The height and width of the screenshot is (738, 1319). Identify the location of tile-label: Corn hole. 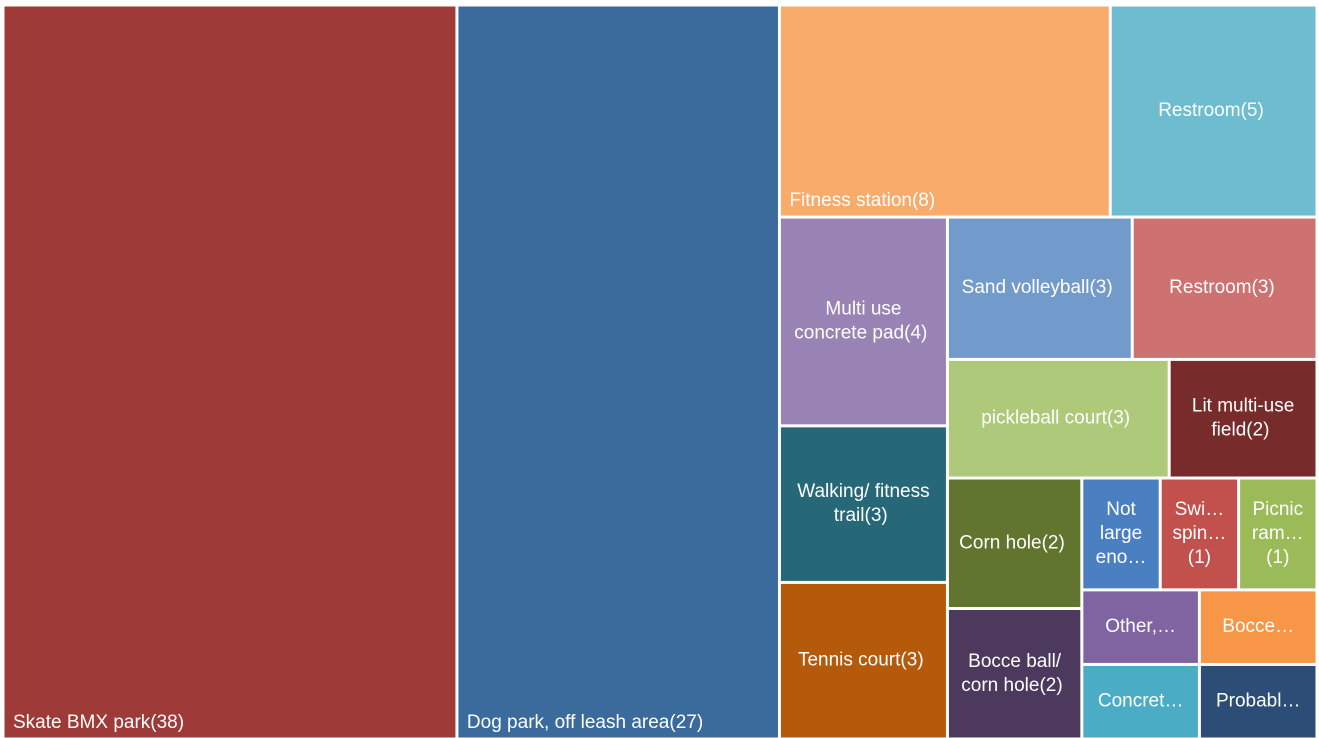
(1000, 542).